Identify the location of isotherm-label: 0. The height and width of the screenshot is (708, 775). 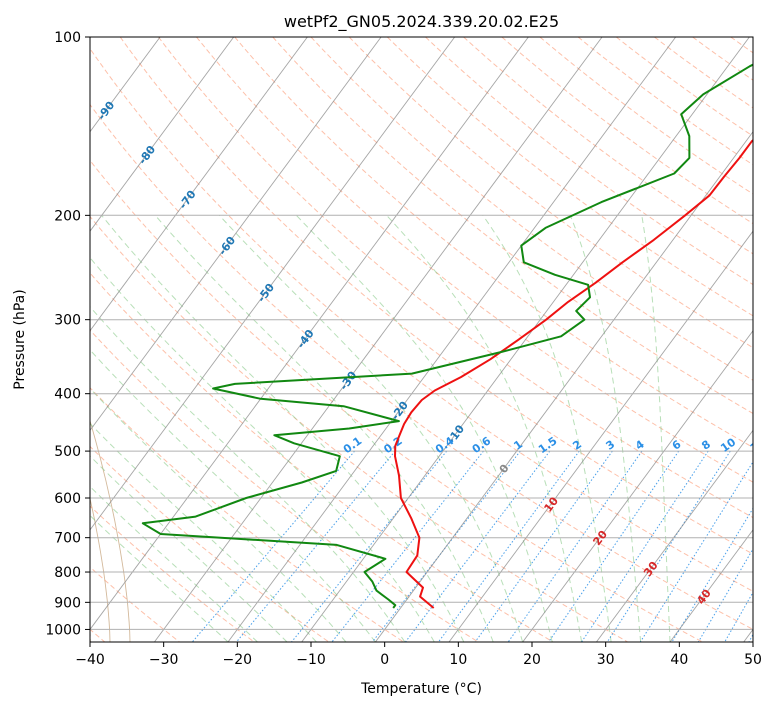
(504, 469).